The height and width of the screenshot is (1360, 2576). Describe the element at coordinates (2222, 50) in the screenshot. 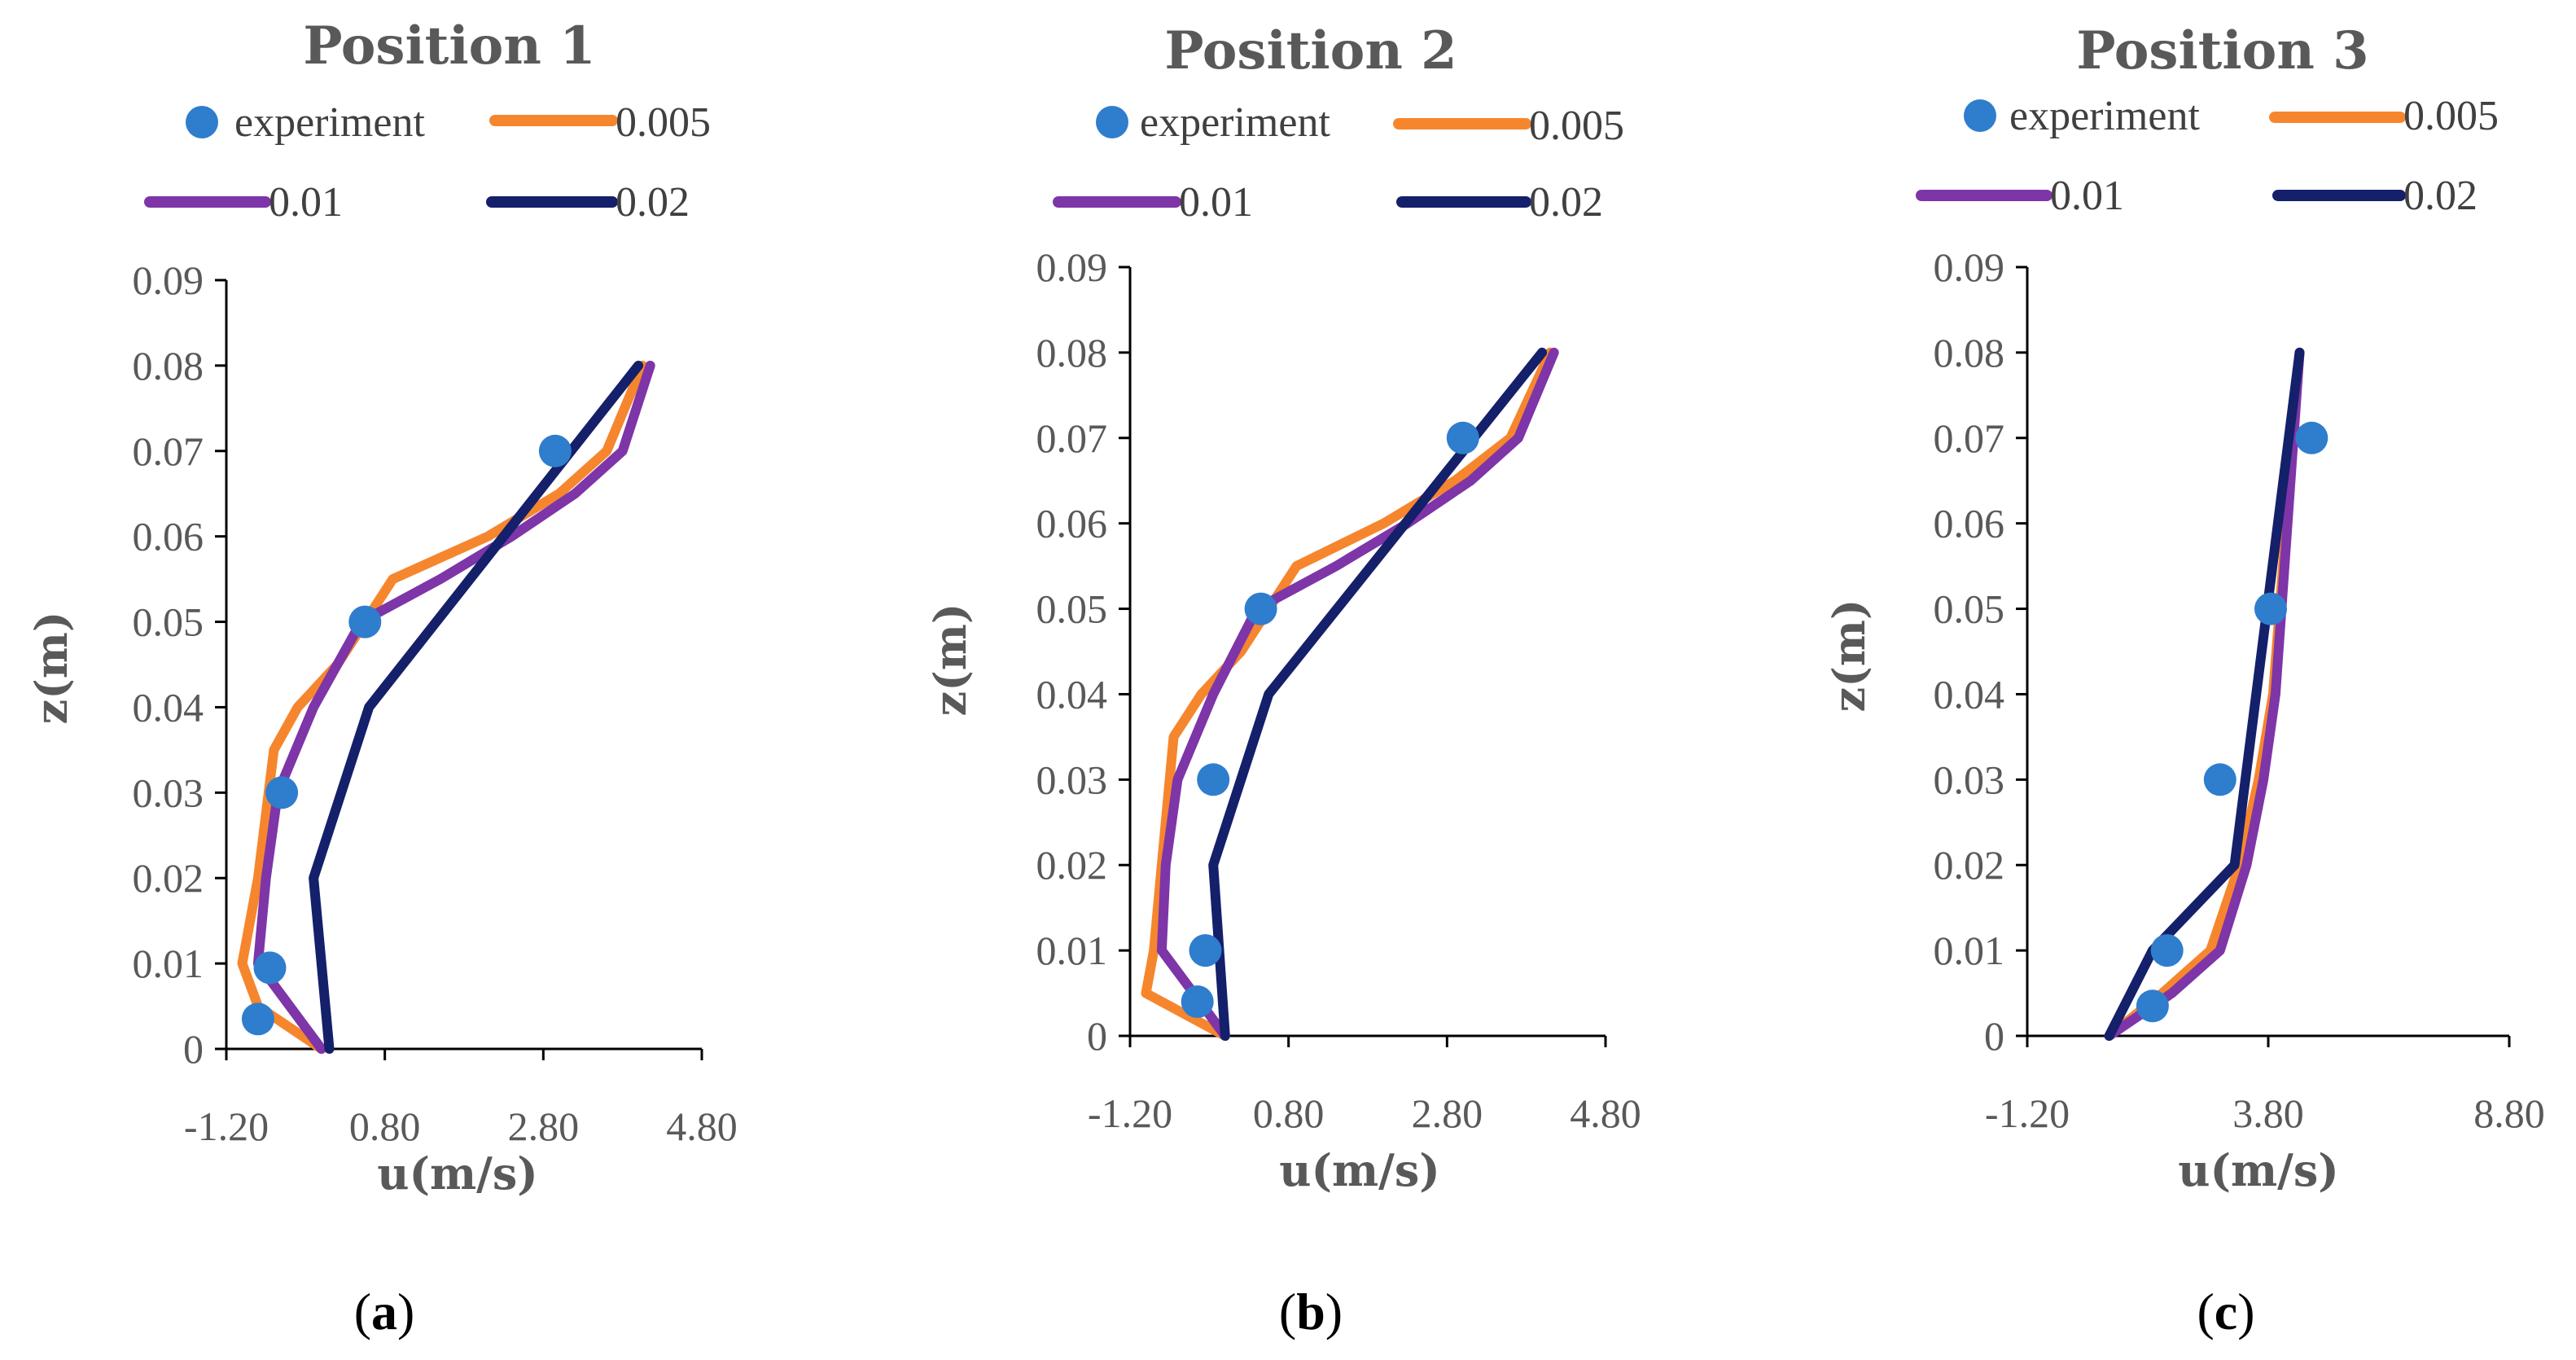

I see `chart-title: Position 3` at that location.